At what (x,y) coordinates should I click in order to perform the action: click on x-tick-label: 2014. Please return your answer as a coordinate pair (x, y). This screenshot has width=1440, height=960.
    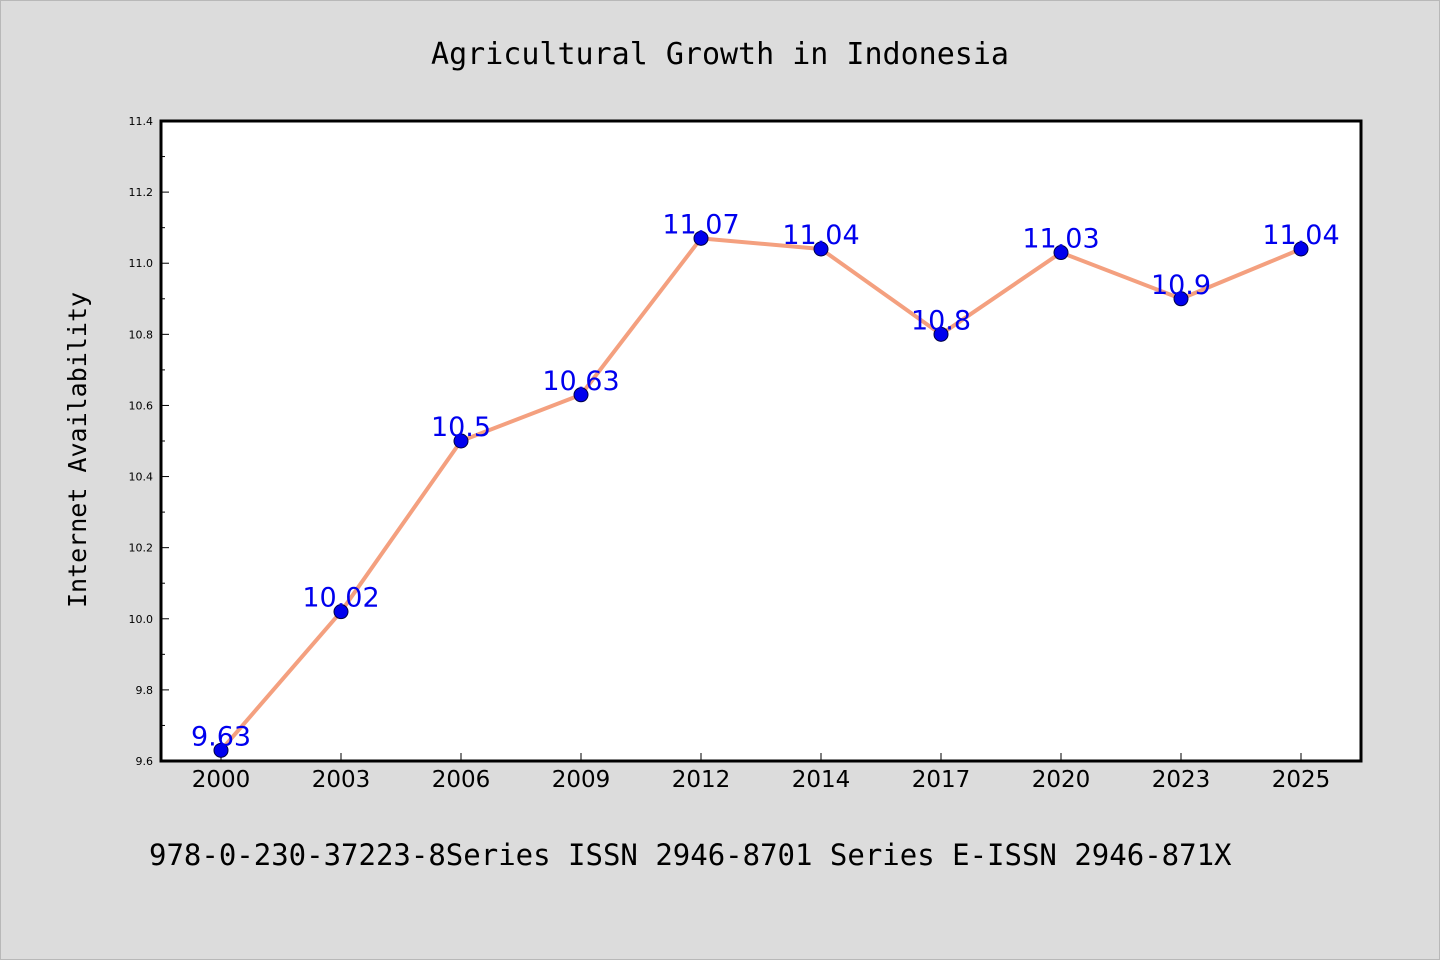
    Looking at the image, I should click on (821, 780).